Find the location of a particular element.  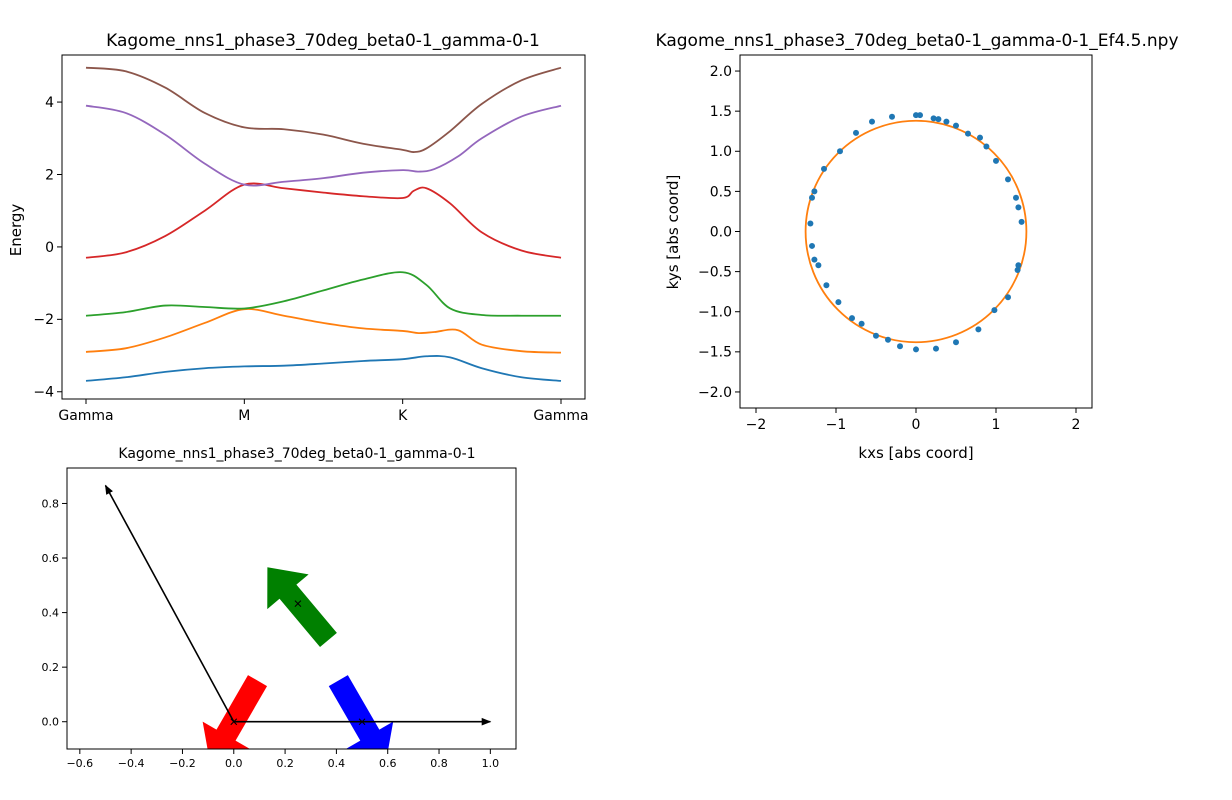

lattice-chart-frame is located at coordinates (291, 608).